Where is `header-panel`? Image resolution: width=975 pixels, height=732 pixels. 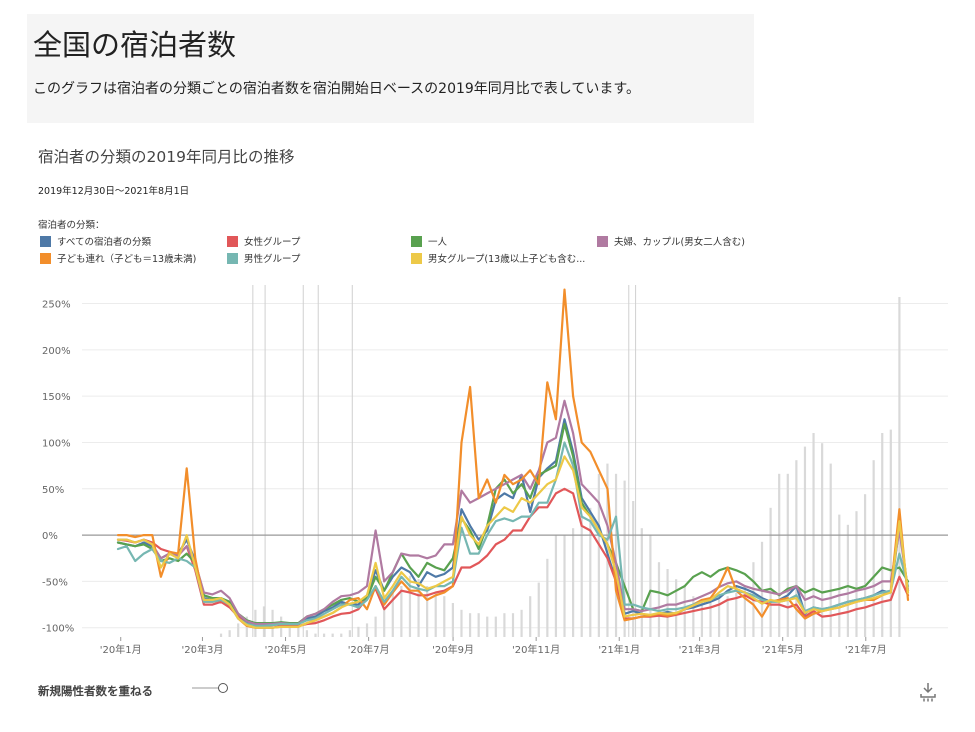
header-panel is located at coordinates (390, 68).